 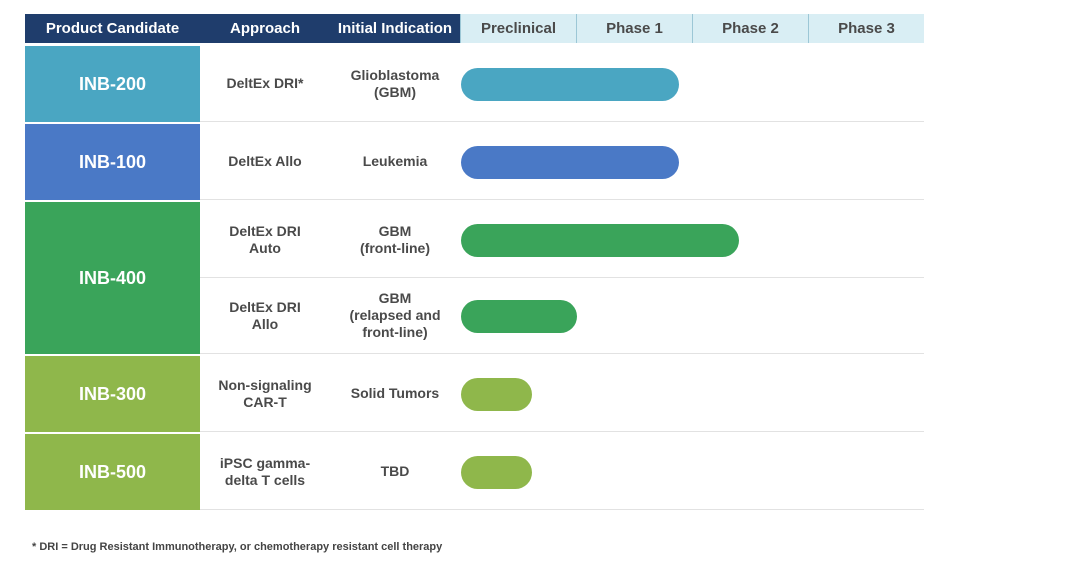 What do you see at coordinates (395, 471) in the screenshot?
I see `indication-cell: TBD` at bounding box center [395, 471].